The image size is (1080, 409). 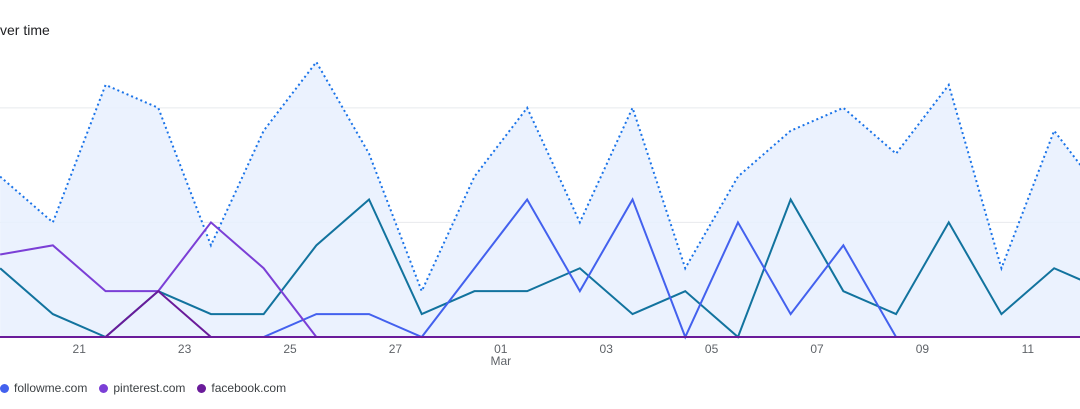 I want to click on x-tick-label: 09, so click(x=923, y=349).